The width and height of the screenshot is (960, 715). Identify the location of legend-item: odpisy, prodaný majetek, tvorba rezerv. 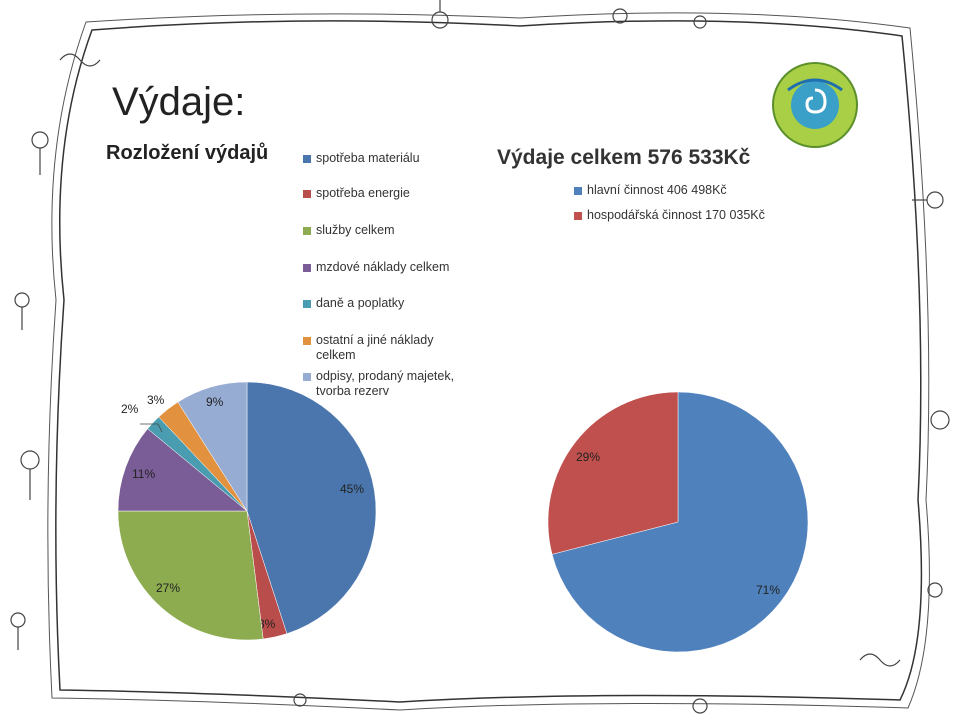
(383, 384).